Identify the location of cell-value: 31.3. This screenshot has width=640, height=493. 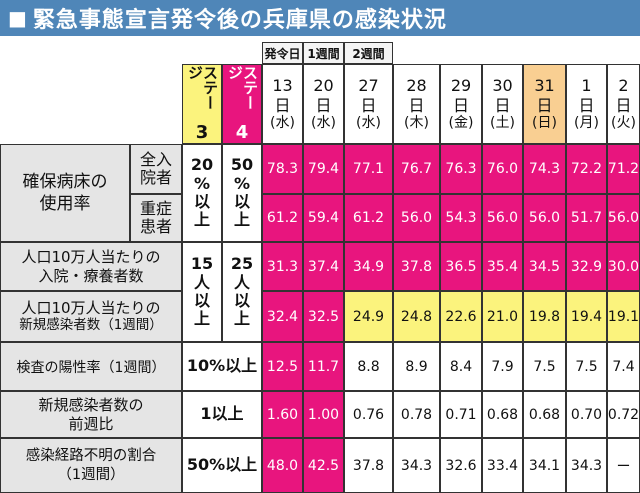
(282, 266).